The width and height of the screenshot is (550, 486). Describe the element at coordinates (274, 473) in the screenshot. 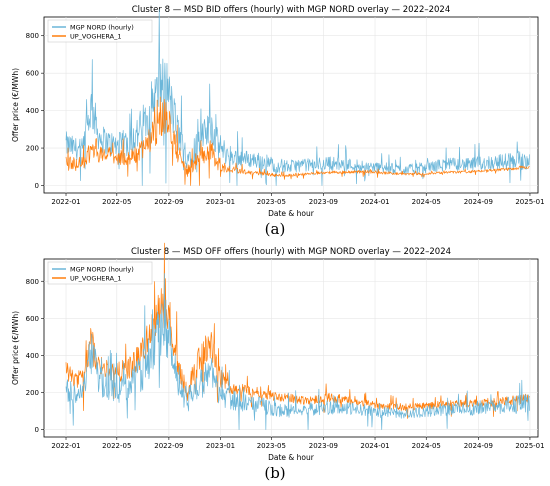

I see `panel-label: (b)` at that location.